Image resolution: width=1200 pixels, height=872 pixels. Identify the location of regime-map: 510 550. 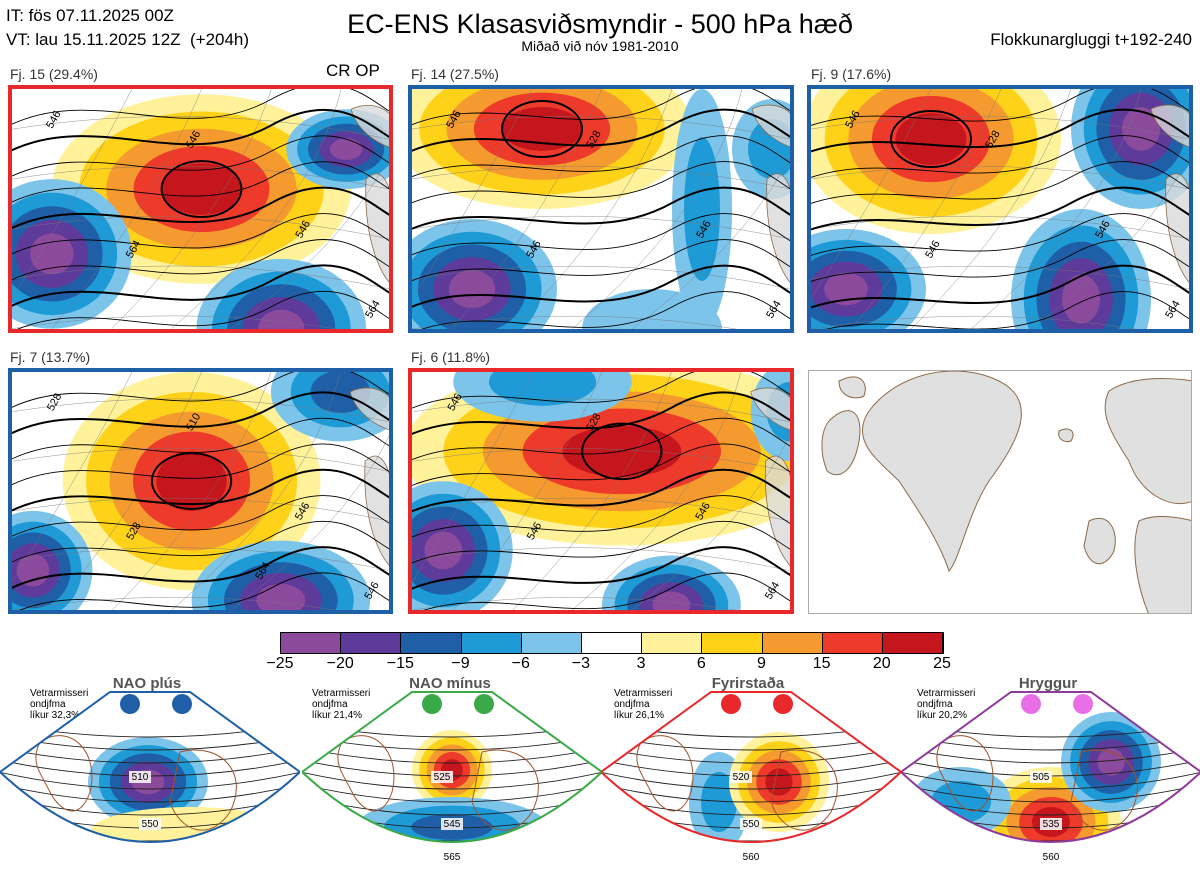
(150, 767).